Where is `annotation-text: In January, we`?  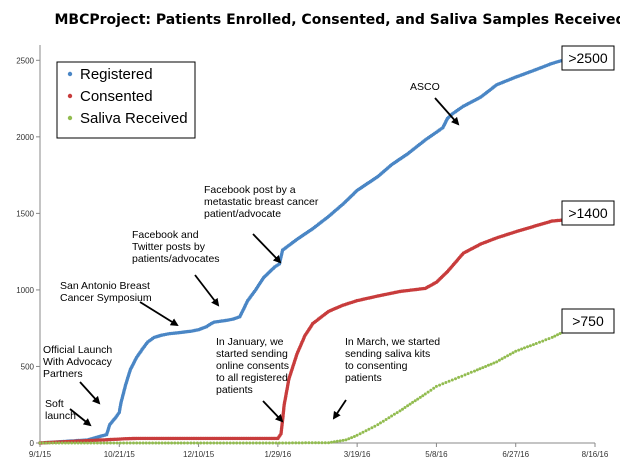
annotation-text: In January, we is located at coordinates (250, 342).